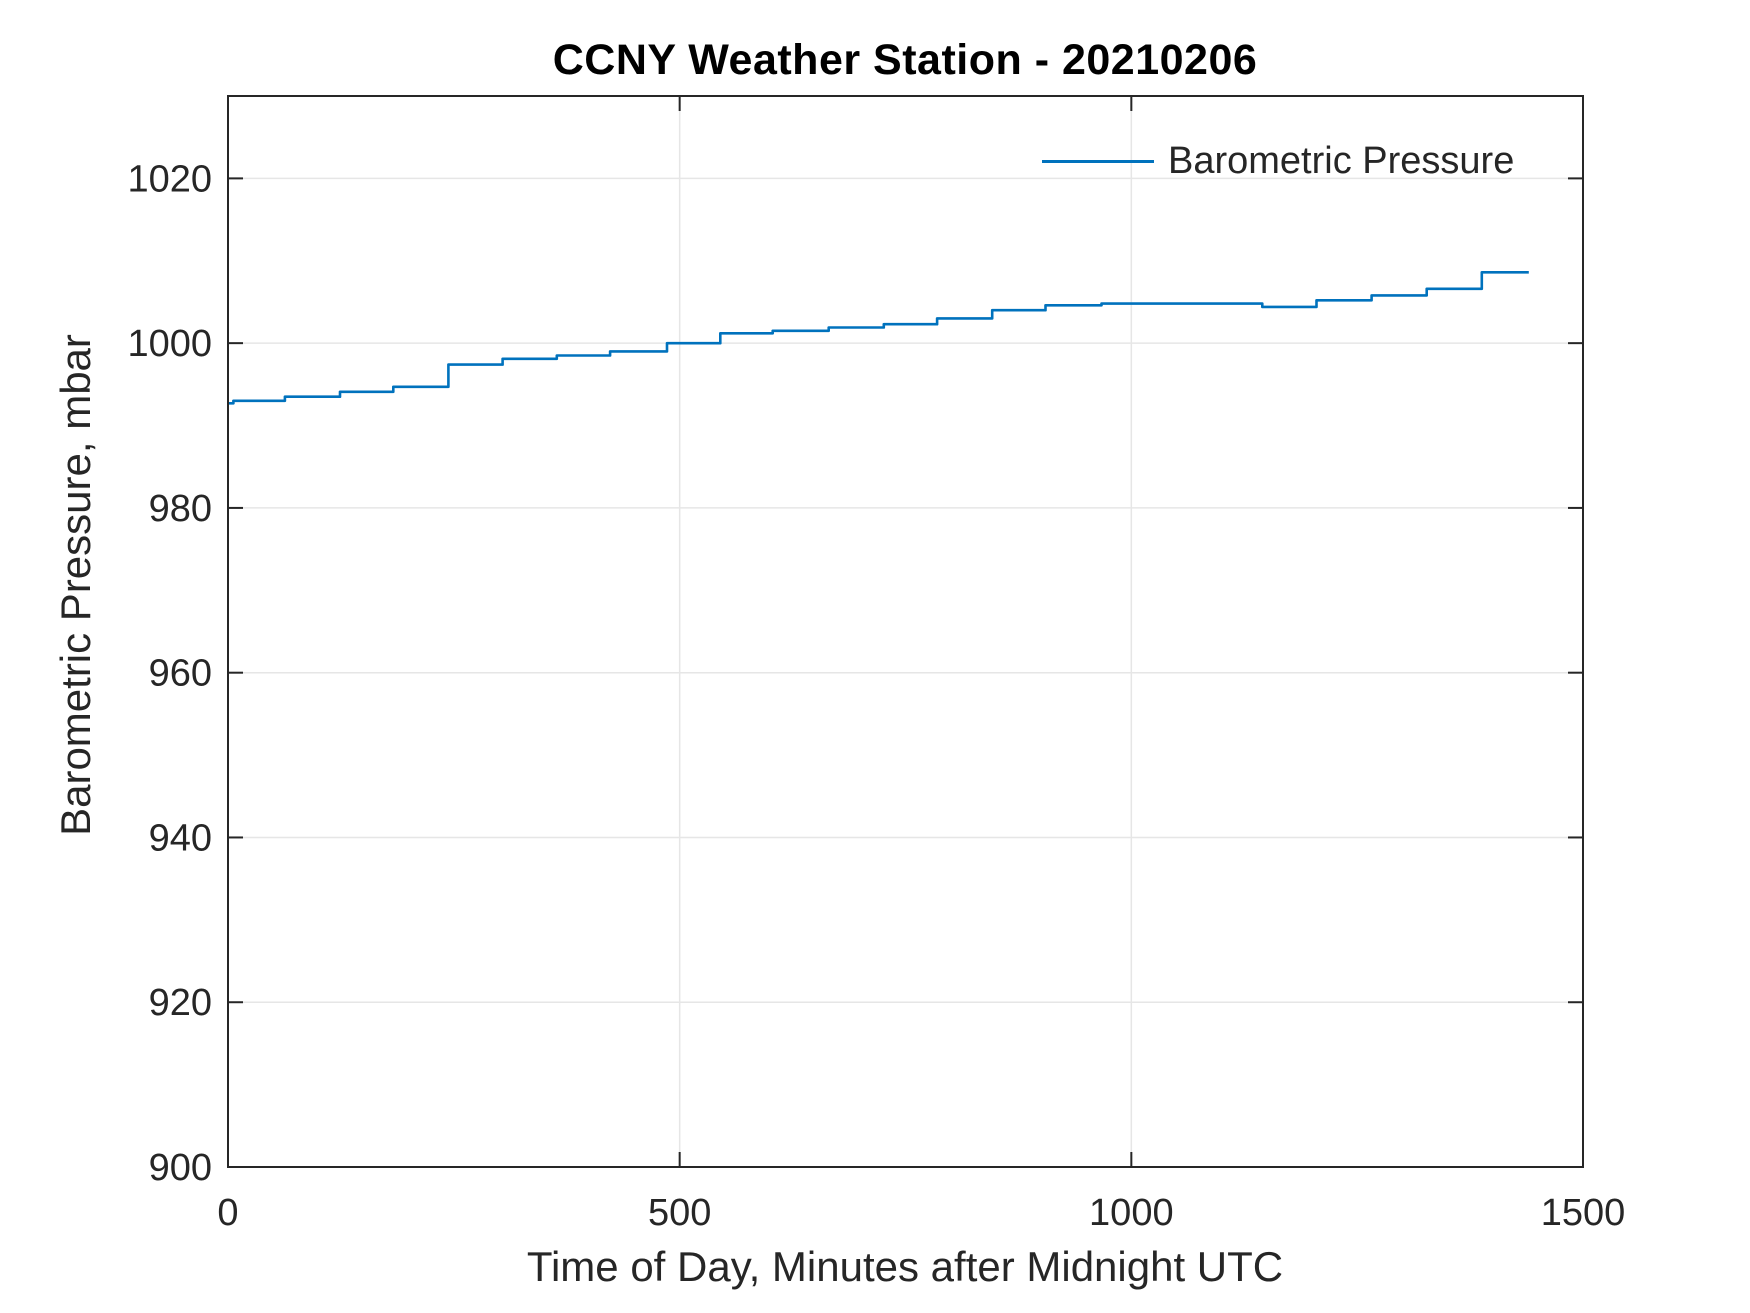 This screenshot has width=1750, height=1313. I want to click on x-axis-label: Time of Day, Minutes after Midnight UTC, so click(905, 1266).